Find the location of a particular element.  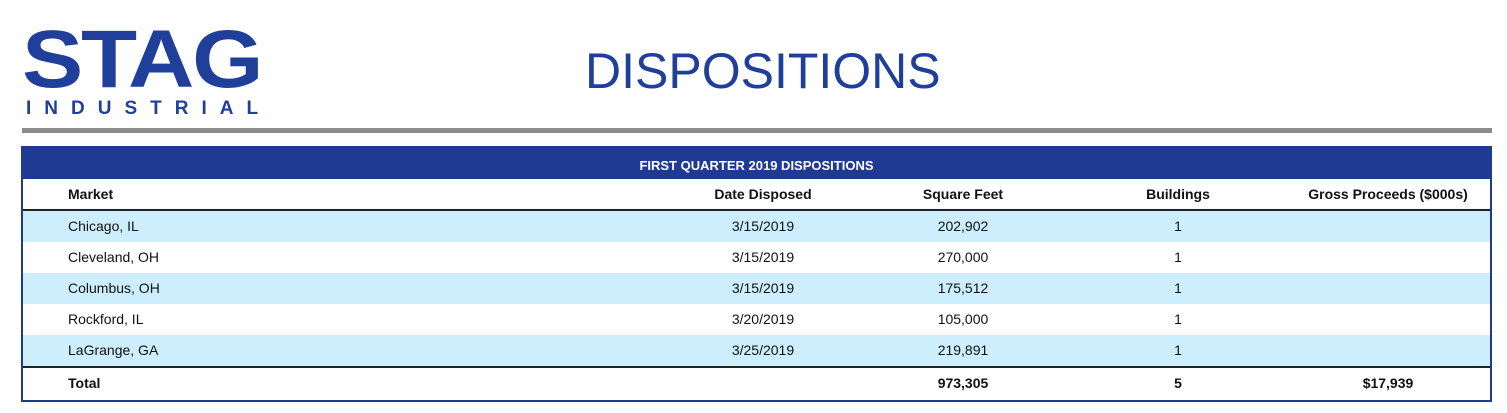

table-row: Cleveland, OH 3/15/2019 270,000 1 is located at coordinates (756, 257).